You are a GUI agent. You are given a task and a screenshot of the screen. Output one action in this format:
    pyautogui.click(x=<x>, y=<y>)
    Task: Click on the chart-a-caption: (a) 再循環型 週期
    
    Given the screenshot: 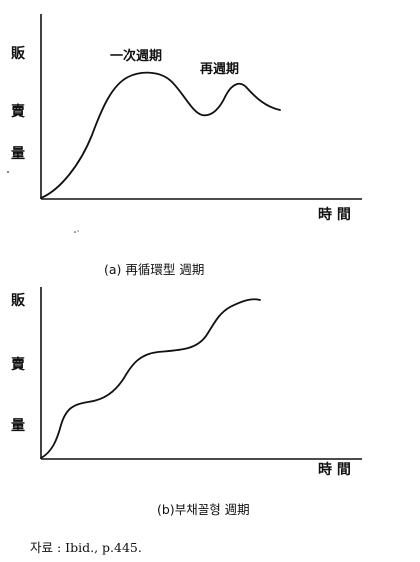 What is the action you would take?
    pyautogui.click(x=154, y=269)
    